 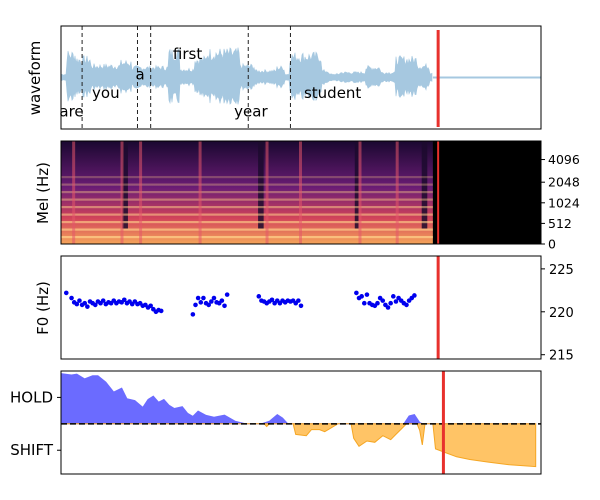 I want to click on hold-shift-tick-label-shift: SHIFT, so click(x=32, y=450).